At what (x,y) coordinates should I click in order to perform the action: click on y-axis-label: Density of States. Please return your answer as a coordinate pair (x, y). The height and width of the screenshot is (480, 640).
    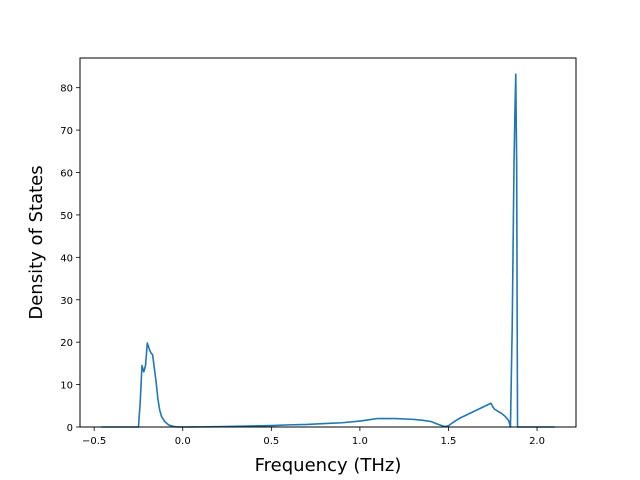
    Looking at the image, I should click on (36, 242).